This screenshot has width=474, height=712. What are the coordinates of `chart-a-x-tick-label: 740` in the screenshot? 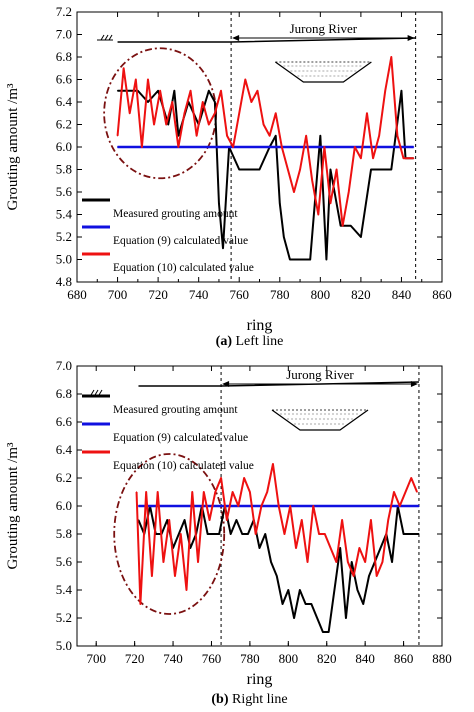 It's located at (199, 294).